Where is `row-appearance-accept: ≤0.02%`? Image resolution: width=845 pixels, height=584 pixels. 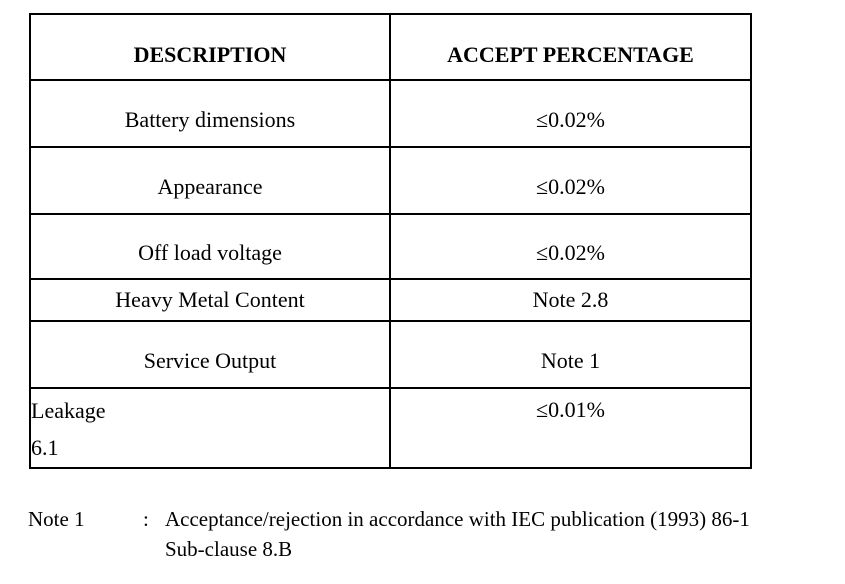 row-appearance-accept: ≤0.02% is located at coordinates (570, 181).